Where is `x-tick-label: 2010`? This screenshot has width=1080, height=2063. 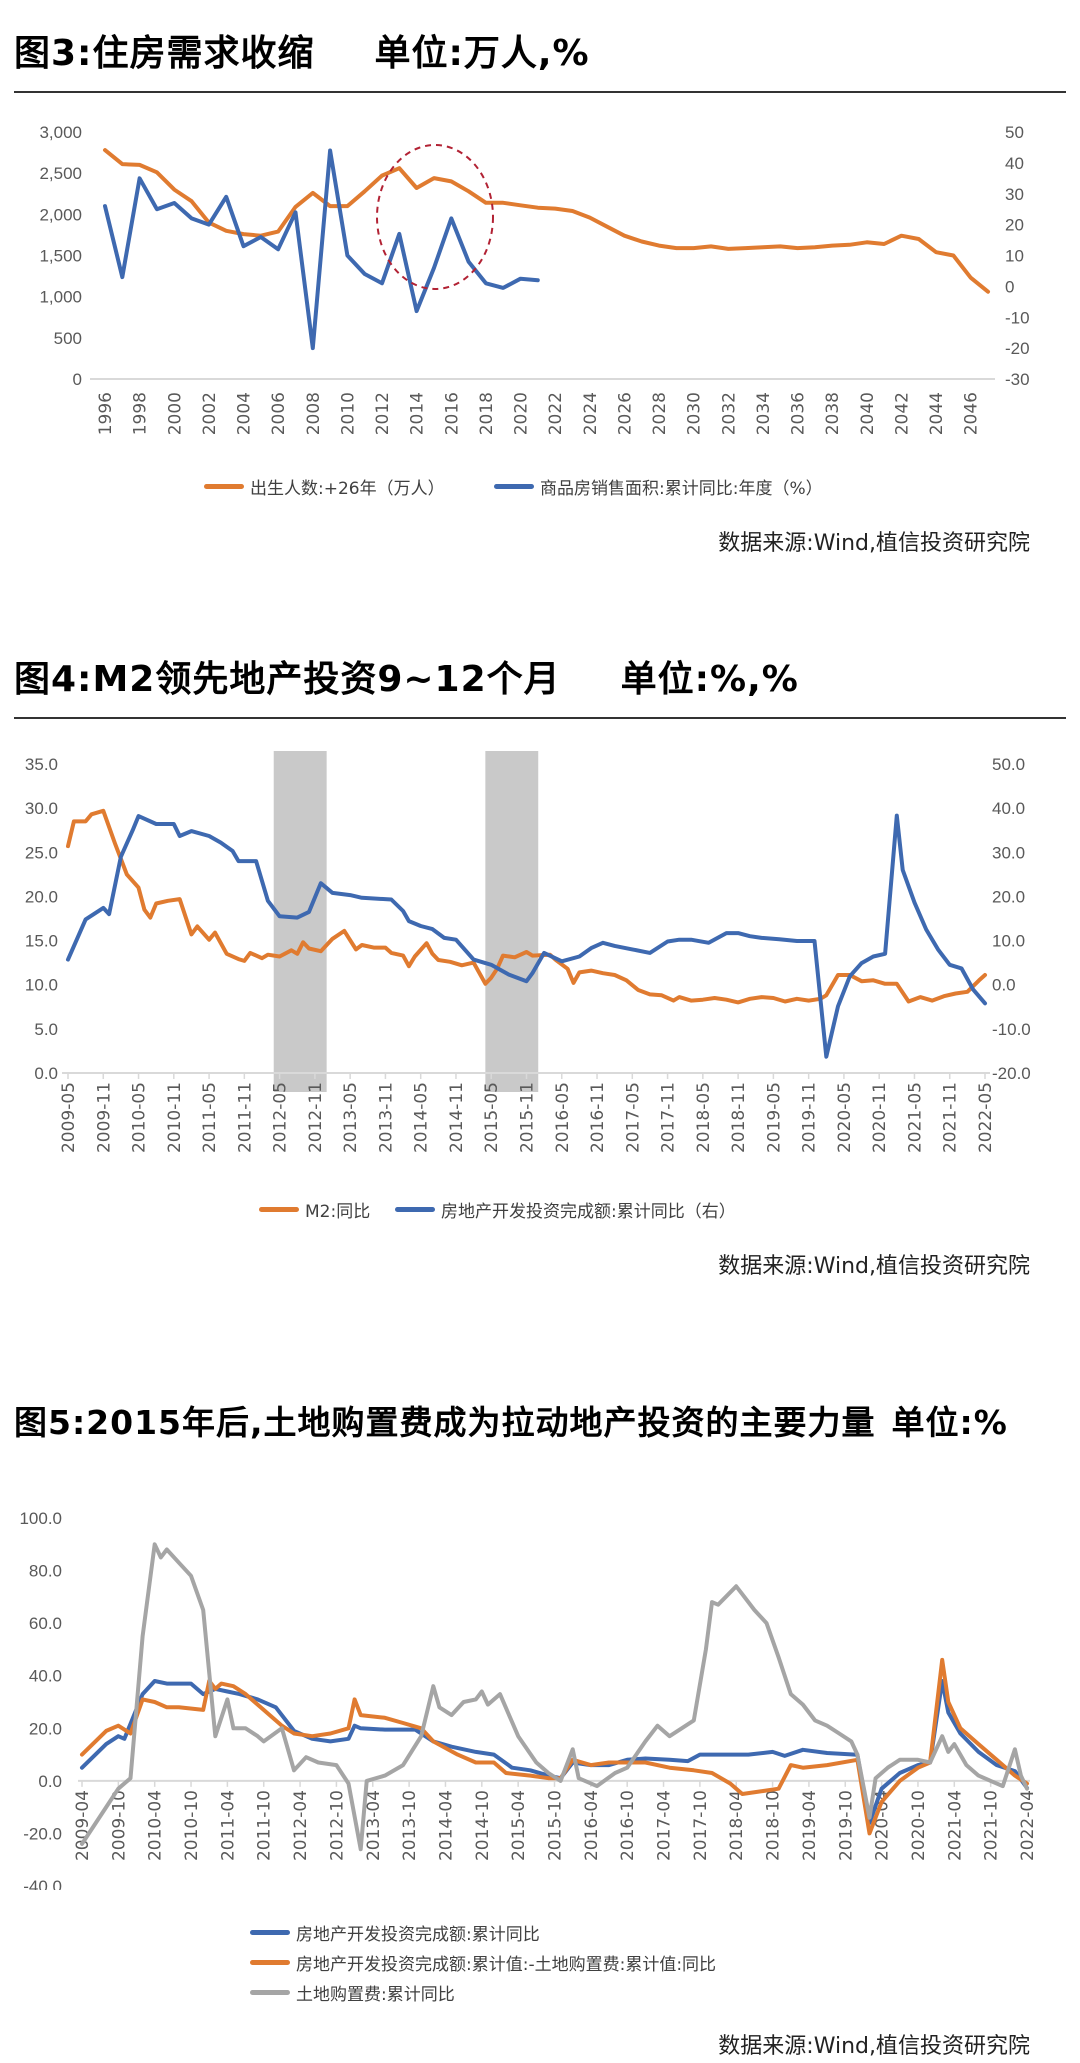
x-tick-label: 2010 is located at coordinates (348, 413).